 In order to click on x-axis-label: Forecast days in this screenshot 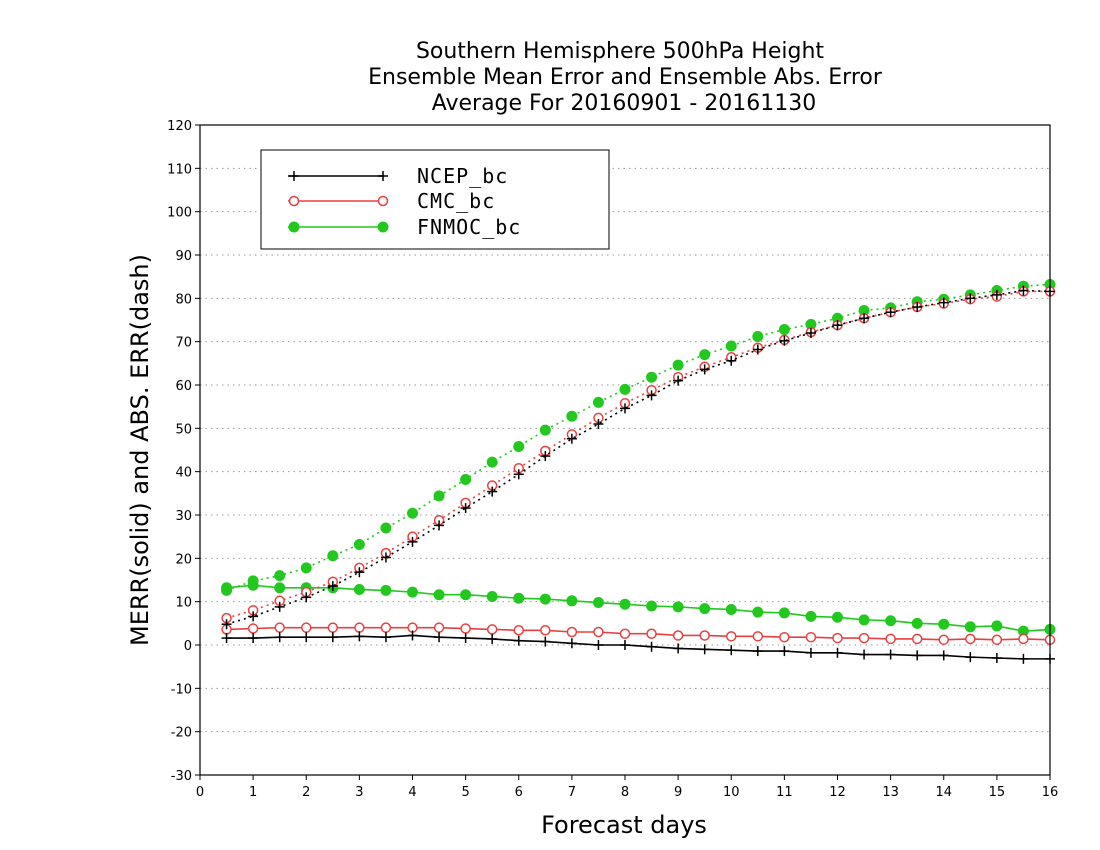, I will do `click(624, 825)`.